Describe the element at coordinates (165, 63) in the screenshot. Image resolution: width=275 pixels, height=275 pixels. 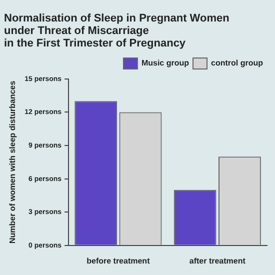
I see `legend-label: Music group` at that location.